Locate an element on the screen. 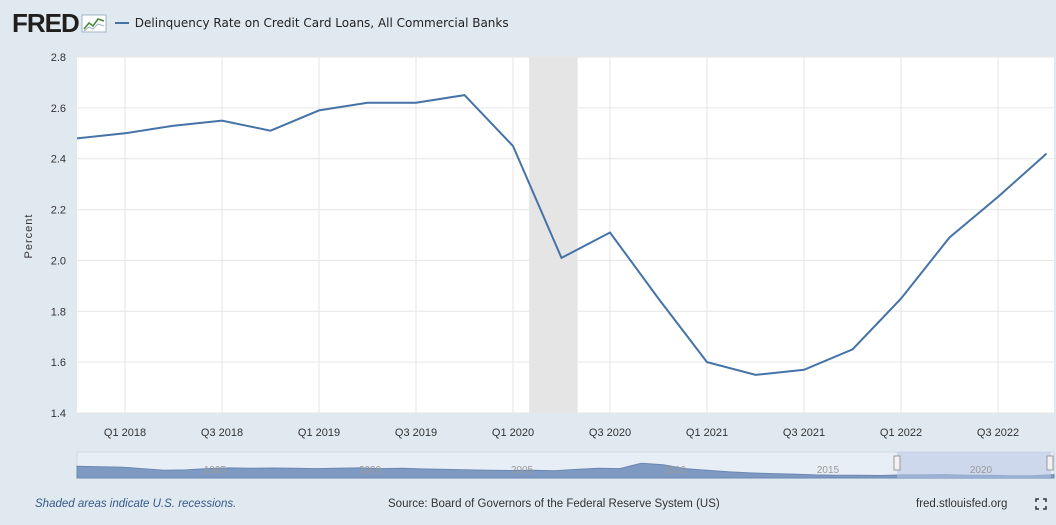 Image resolution: width=1056 pixels, height=525 pixels. y-tick-label: 1.4 is located at coordinates (58, 414).